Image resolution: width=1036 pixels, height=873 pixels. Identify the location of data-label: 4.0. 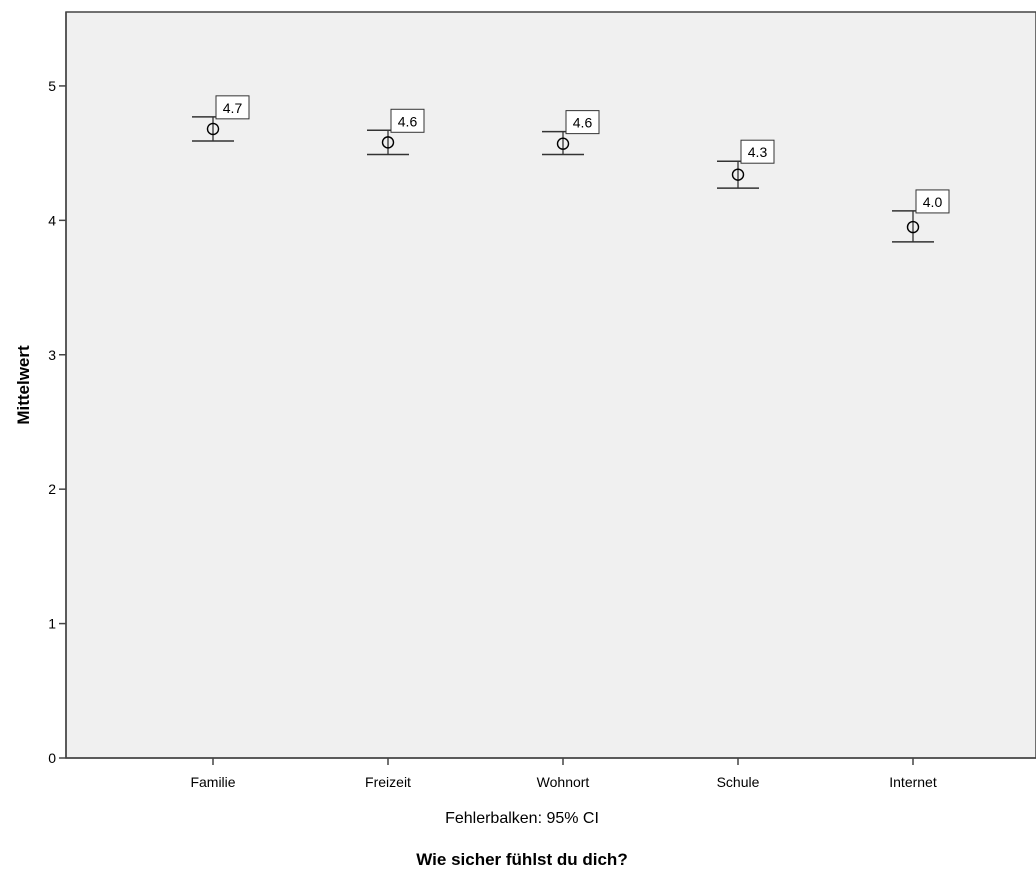
(933, 202).